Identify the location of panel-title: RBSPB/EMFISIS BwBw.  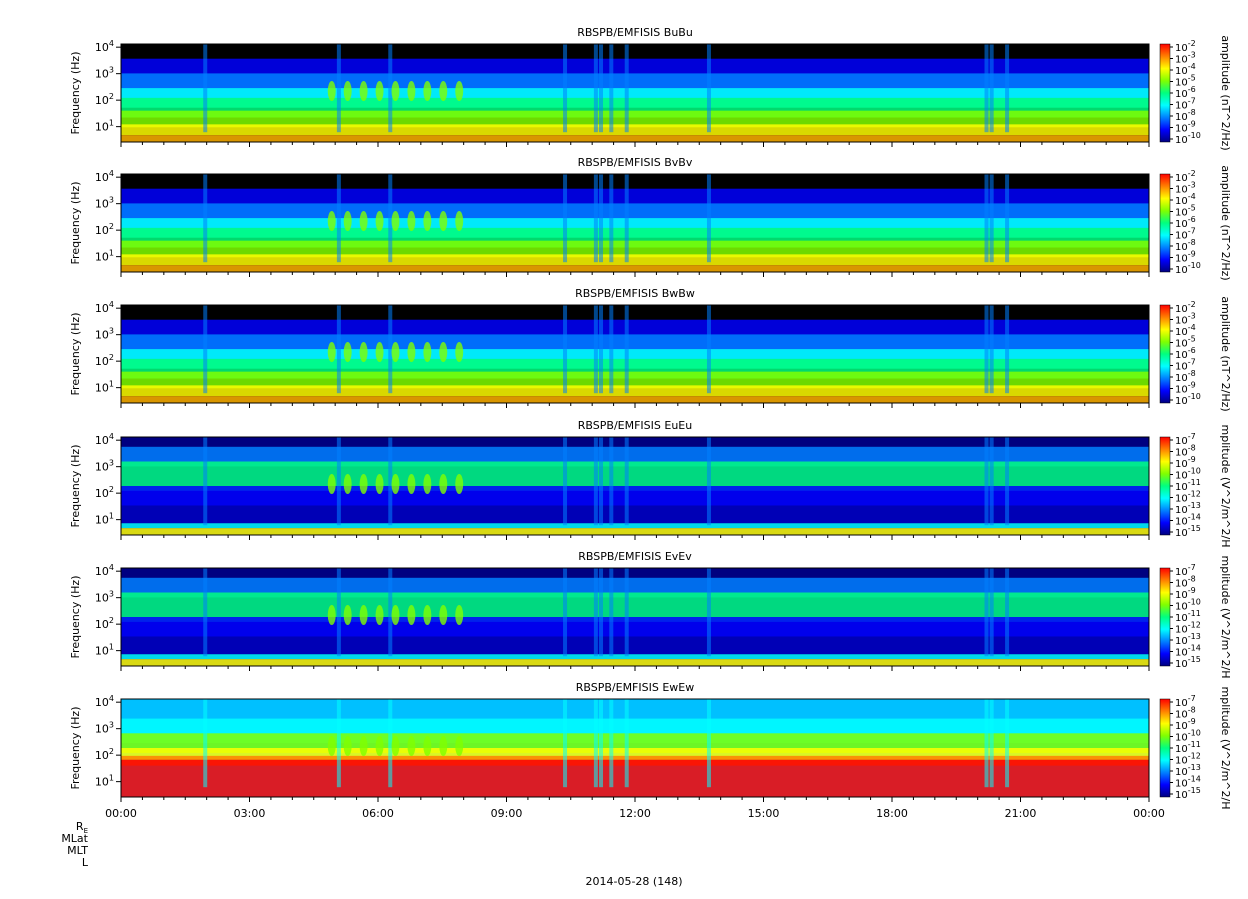
(635, 293).